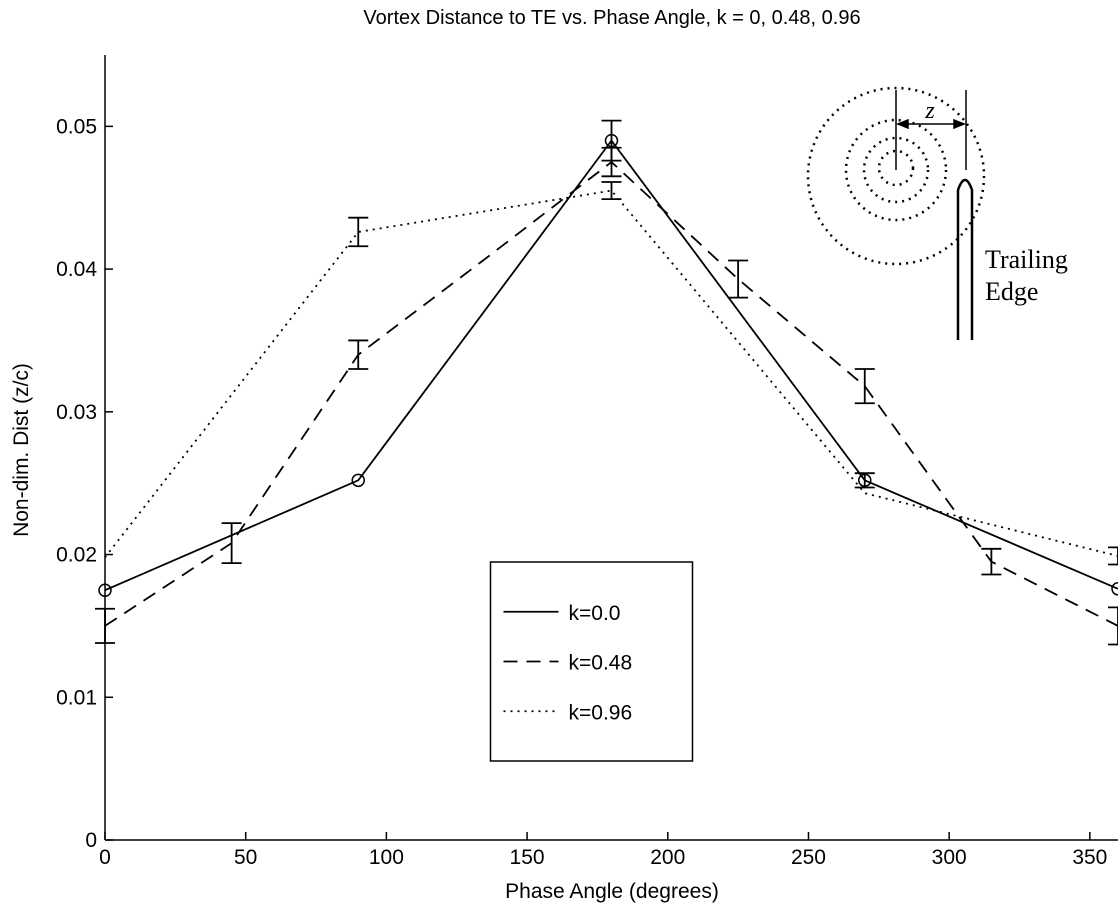 Image resolution: width=1118 pixels, height=921 pixels. What do you see at coordinates (949, 857) in the screenshot?
I see `x-tick-label: 300` at bounding box center [949, 857].